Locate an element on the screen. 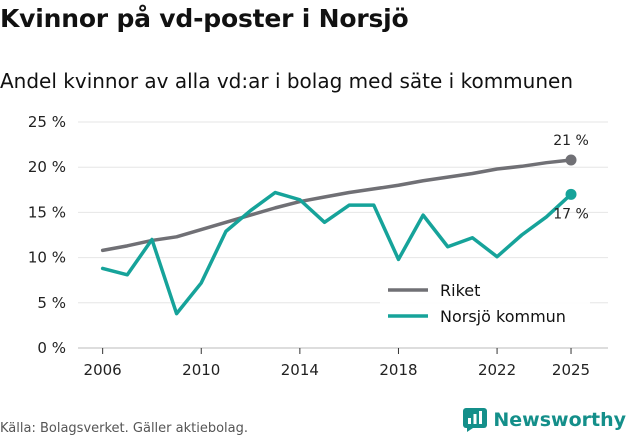  y-tick-label: 25 % is located at coordinates (47, 122).